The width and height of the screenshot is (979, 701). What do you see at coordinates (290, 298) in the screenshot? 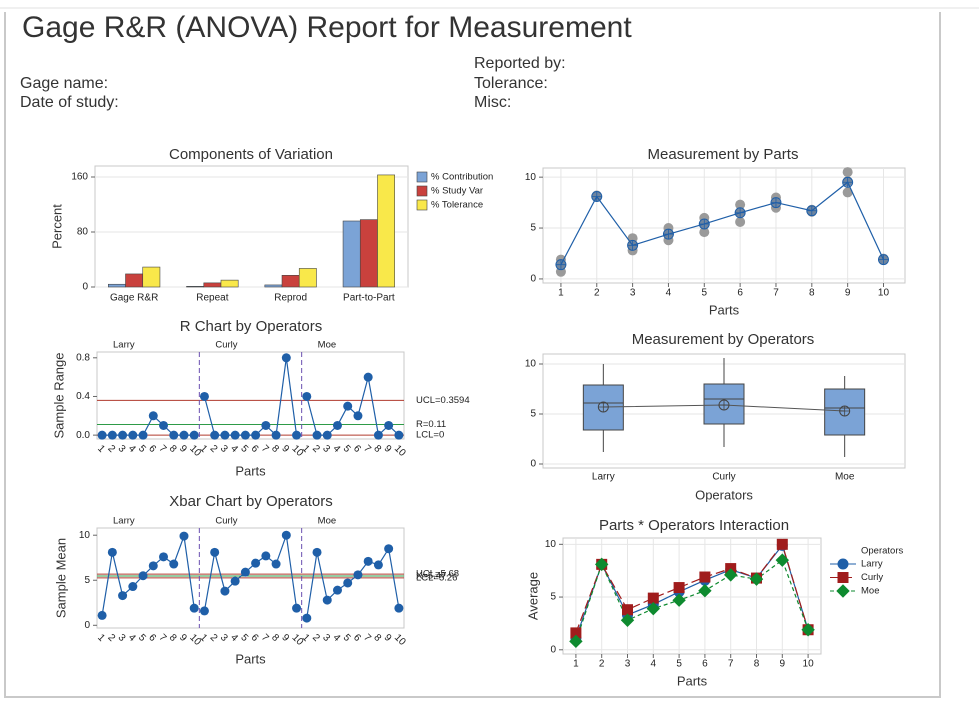
I see `x-tick-label: Reprod` at bounding box center [290, 298].